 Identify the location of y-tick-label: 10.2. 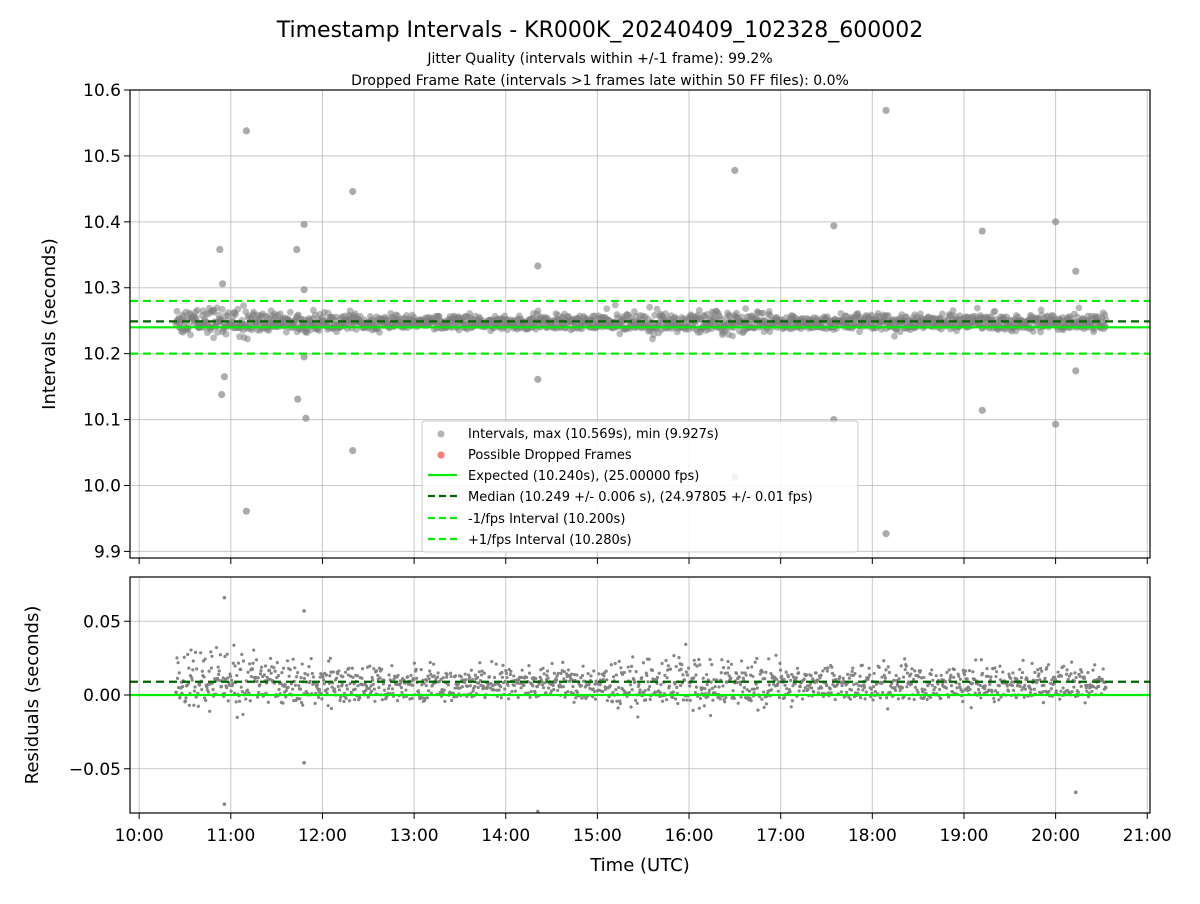
(102, 355).